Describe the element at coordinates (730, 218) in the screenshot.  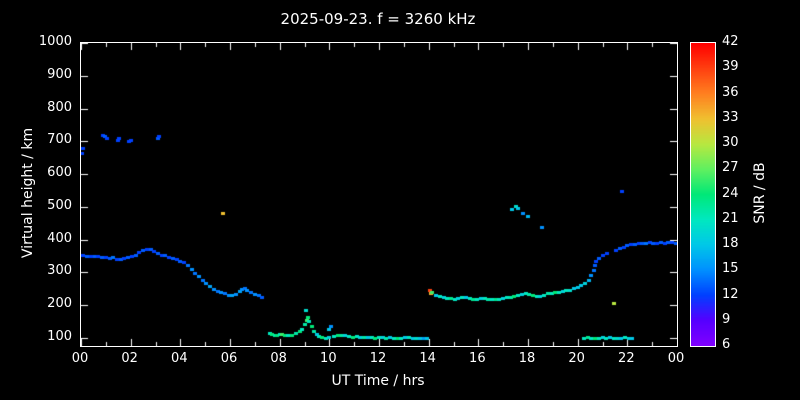
I see `colorbar-tick-label: 21` at that location.